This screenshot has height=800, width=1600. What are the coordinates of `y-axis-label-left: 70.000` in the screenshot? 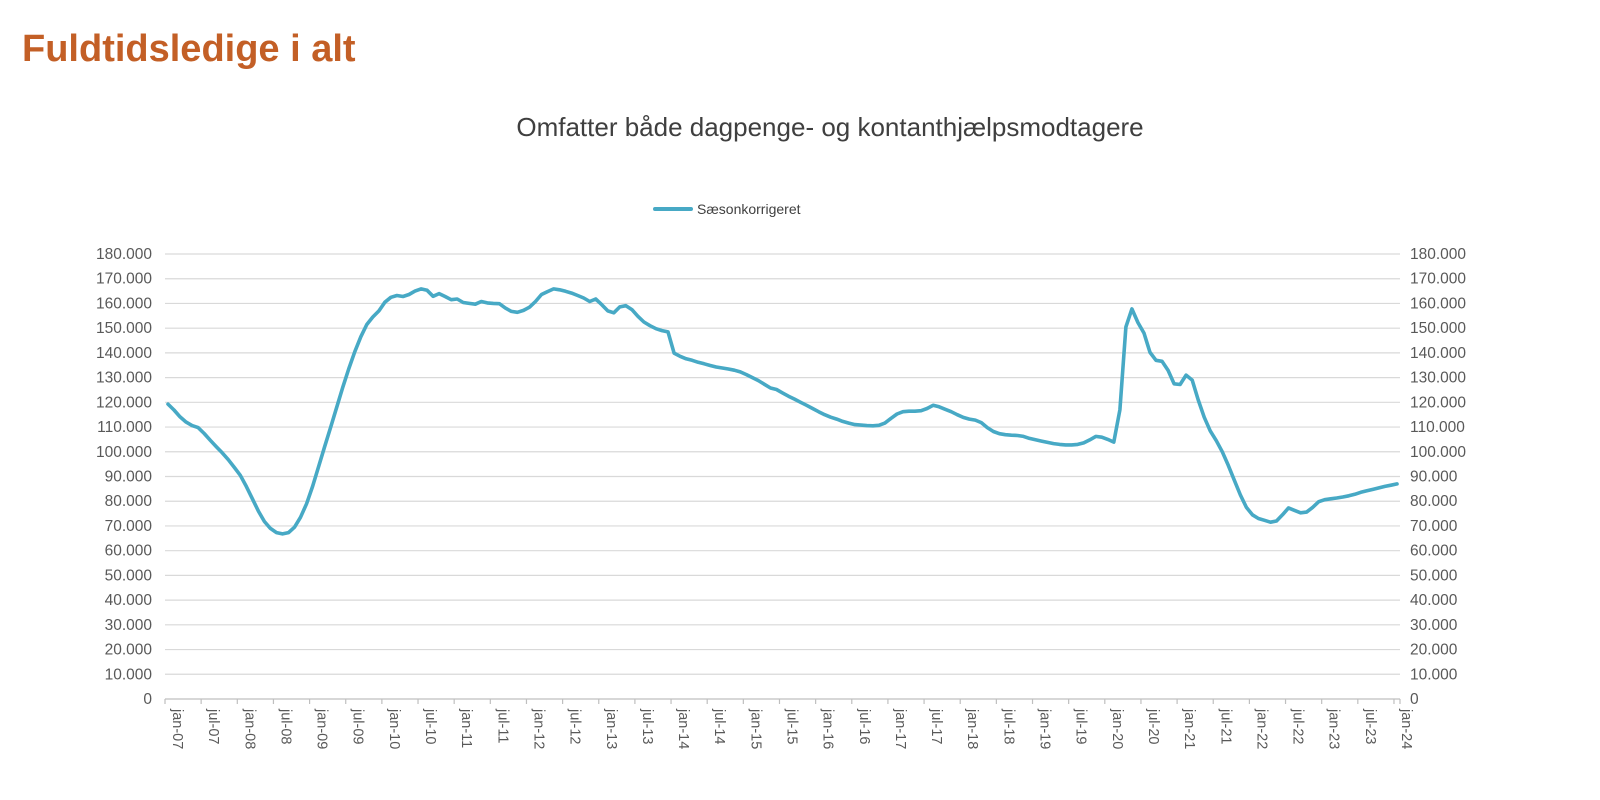 It's located at (129, 526).